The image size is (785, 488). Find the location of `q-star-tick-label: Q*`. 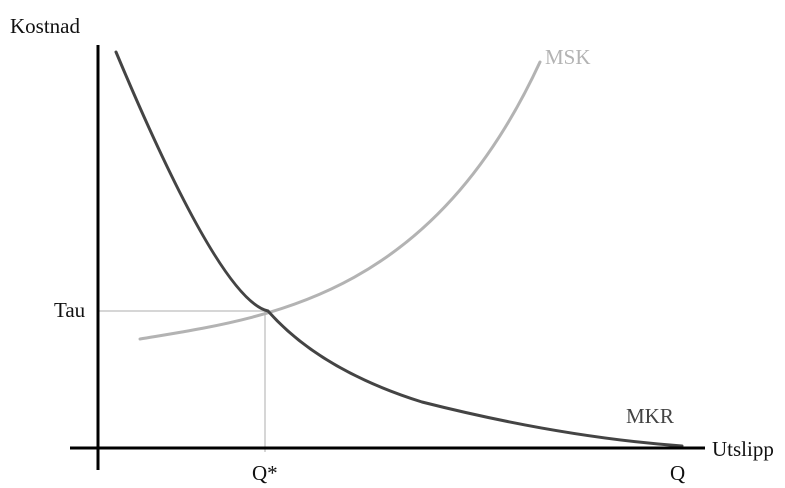

q-star-tick-label: Q* is located at coordinates (265, 473).